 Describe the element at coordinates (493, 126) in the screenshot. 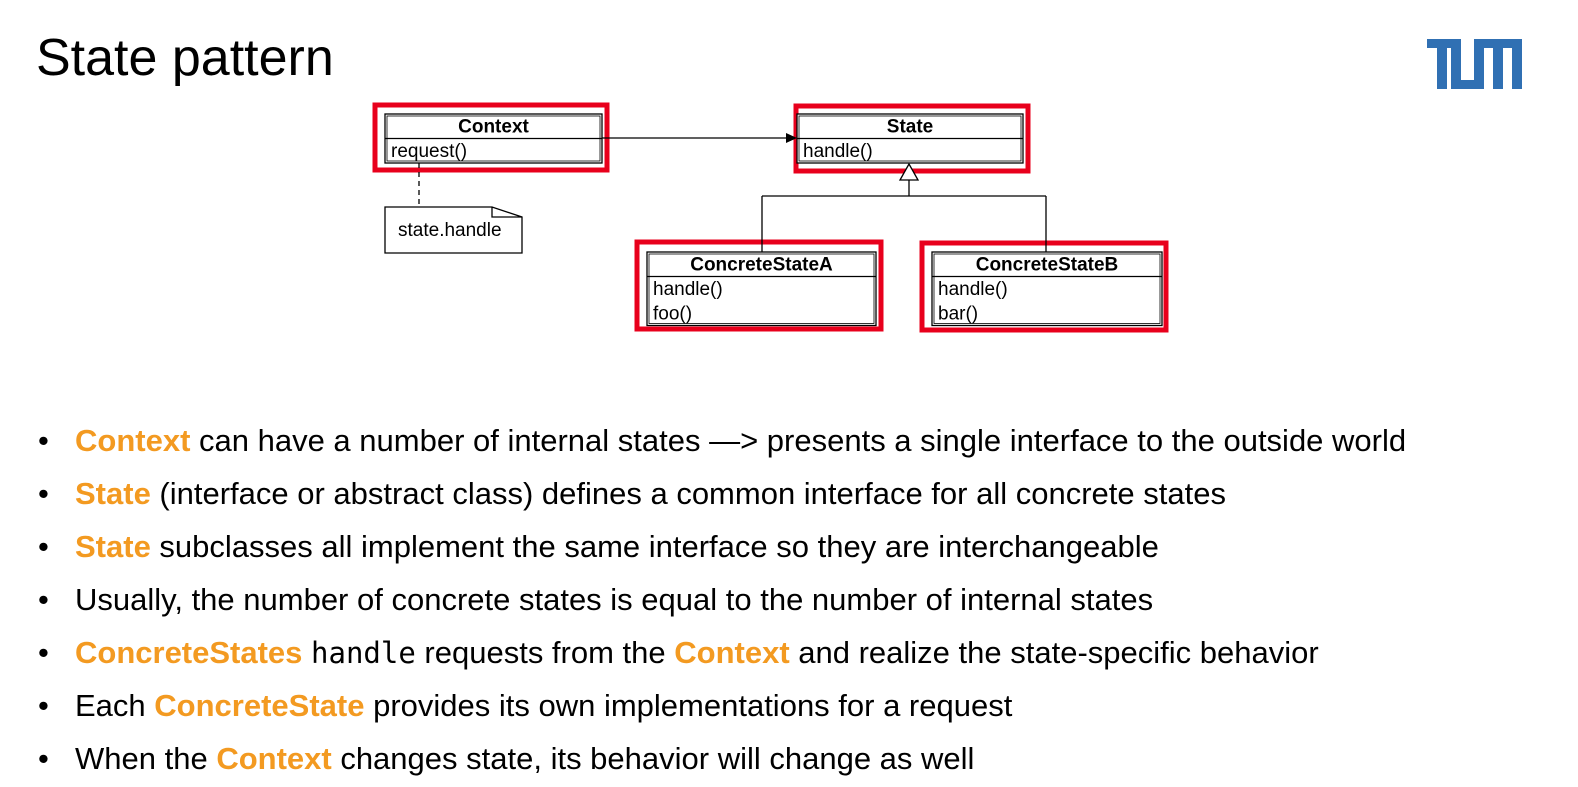

I see `class-name: Context` at that location.